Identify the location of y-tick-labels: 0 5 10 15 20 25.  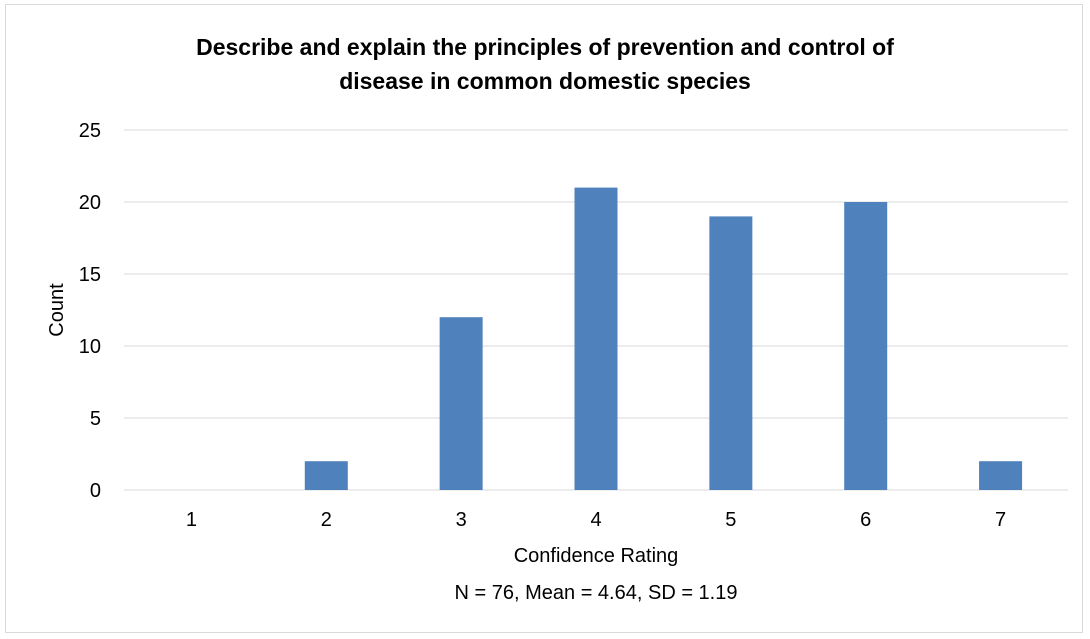
(90, 311).